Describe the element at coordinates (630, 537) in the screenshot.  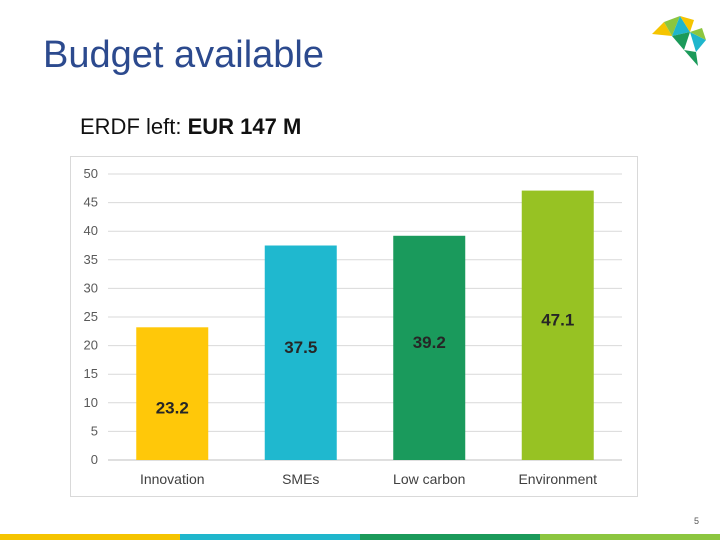
I see `footer-segment-lime` at that location.